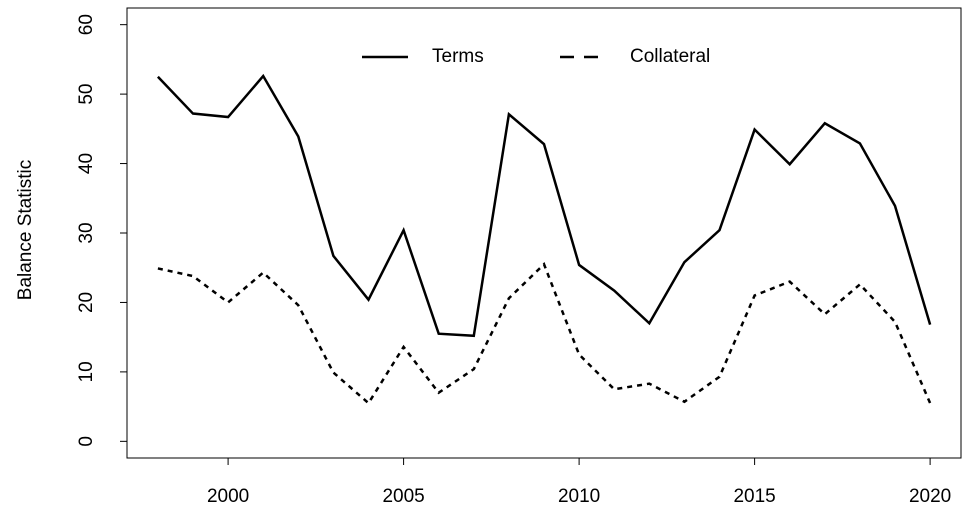 The height and width of the screenshot is (518, 974). Describe the element at coordinates (86, 24) in the screenshot. I see `y-tick-label: 60` at that location.